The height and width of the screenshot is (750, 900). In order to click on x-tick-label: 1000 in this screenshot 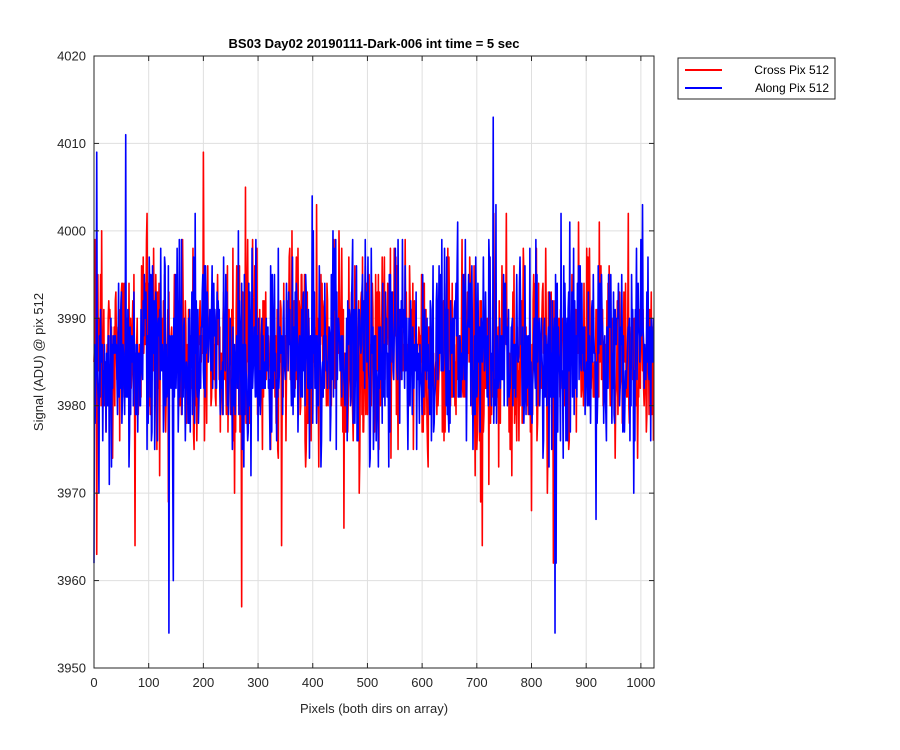, I will do `click(640, 682)`.